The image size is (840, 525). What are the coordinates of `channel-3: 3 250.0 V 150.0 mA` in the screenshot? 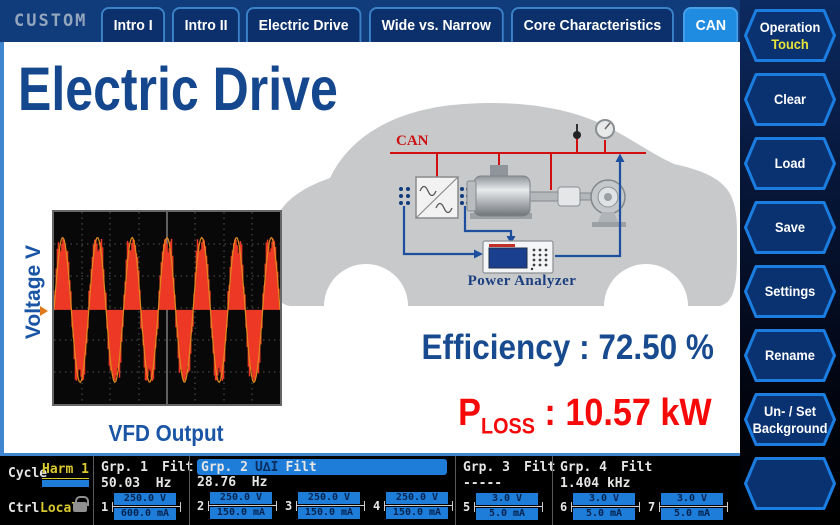 It's located at (329, 506).